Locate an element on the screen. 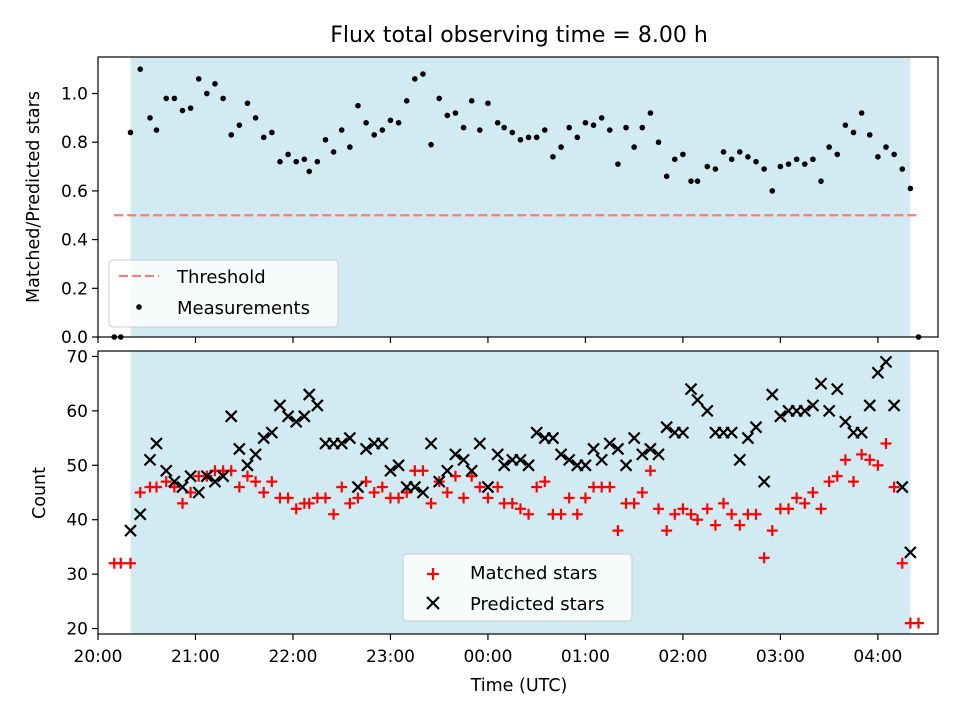 The image size is (960, 720). bottom-y-axis: 20 30 40 50 60 70 is located at coordinates (82, 493).